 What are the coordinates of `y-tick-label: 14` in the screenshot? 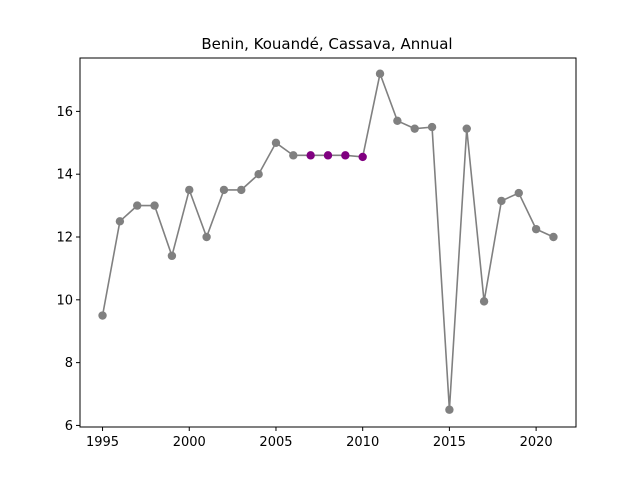 It's located at (64, 175).